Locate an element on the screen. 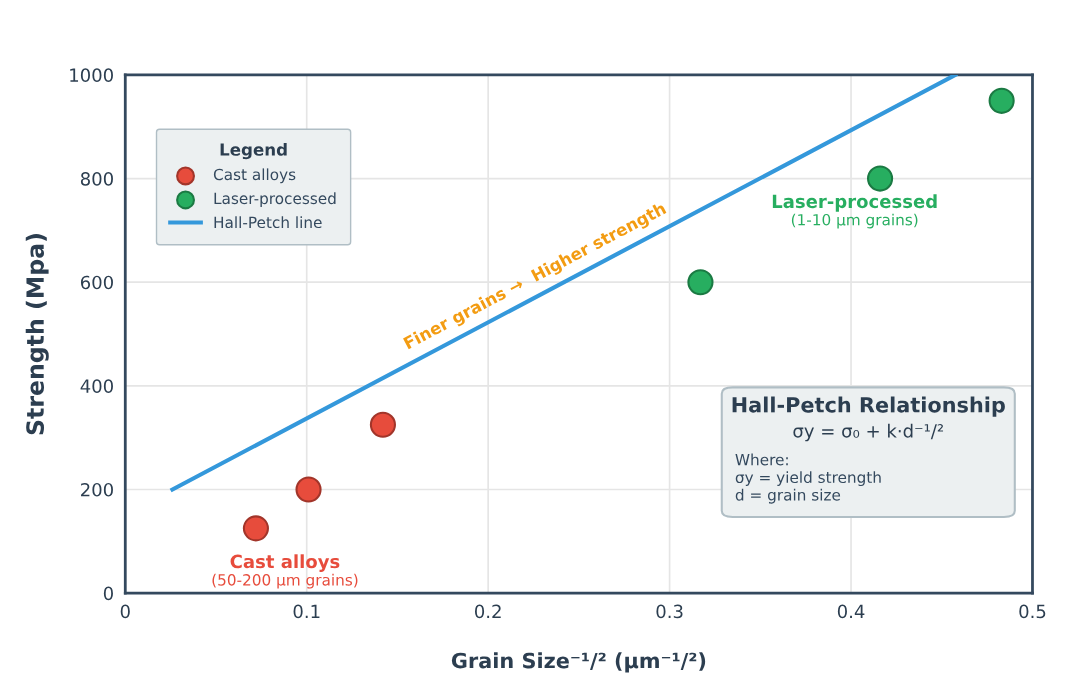 The image size is (1080, 681). x-tick-label: 0.3 is located at coordinates (669, 611).